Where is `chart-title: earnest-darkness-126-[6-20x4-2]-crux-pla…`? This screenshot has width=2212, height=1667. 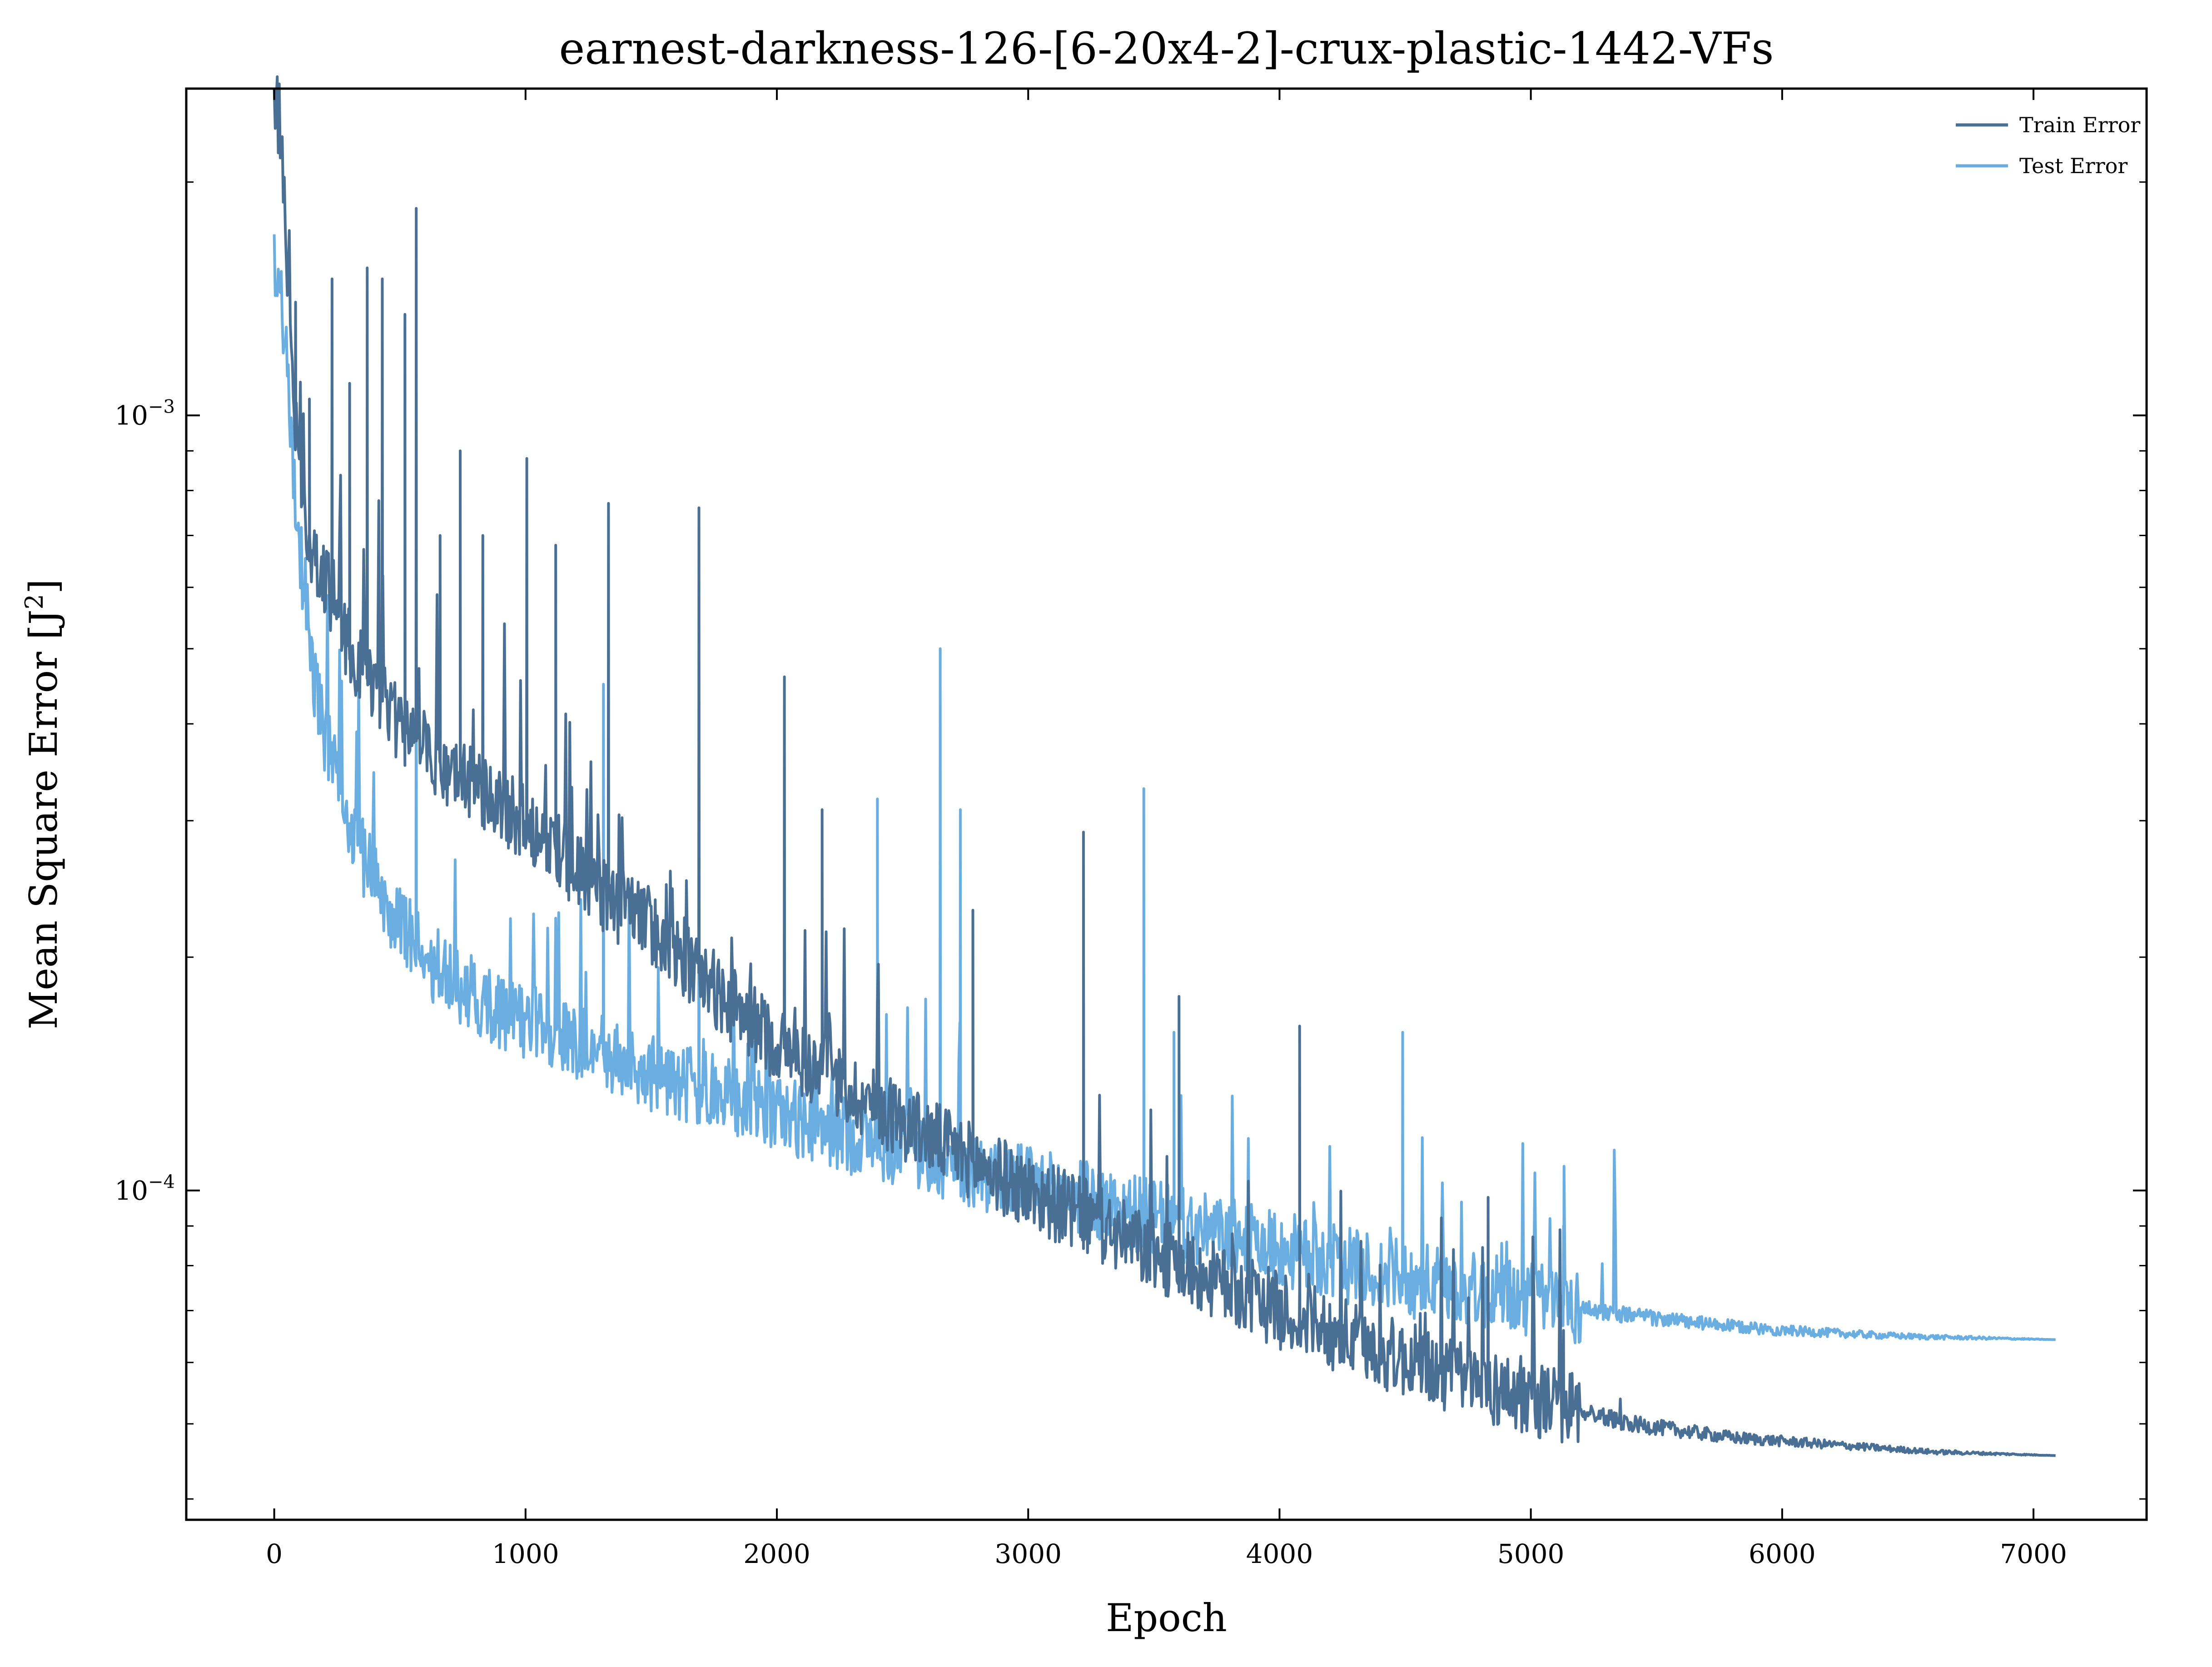 chart-title: earnest-darkness-126-[6-20x4-2]-crux-pla… is located at coordinates (1166, 48).